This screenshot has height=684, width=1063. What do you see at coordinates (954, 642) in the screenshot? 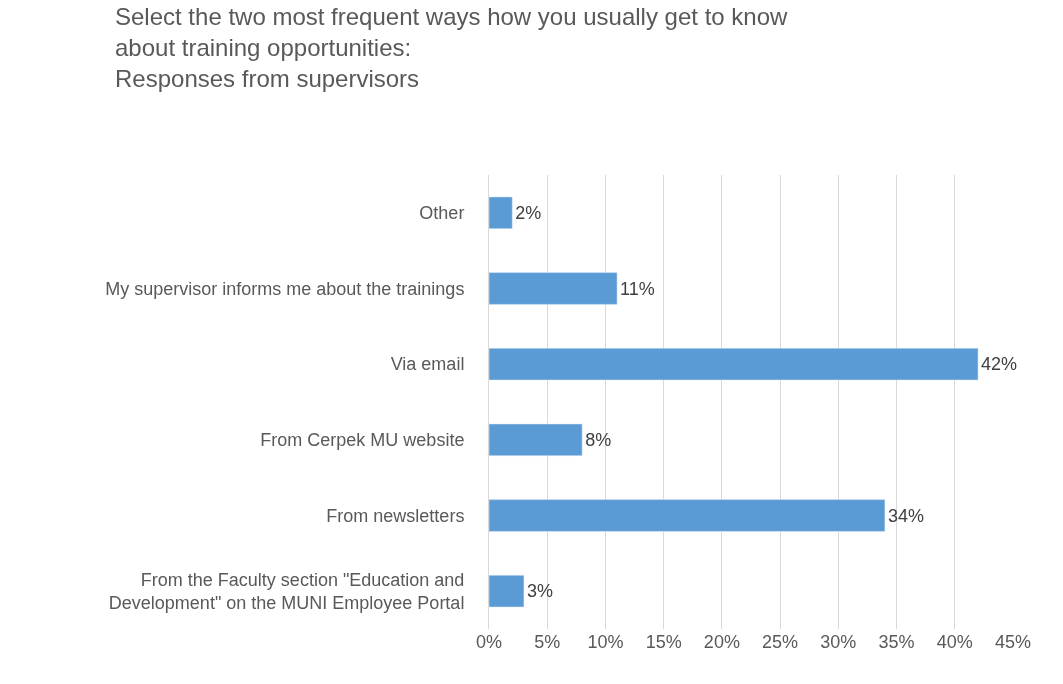
I see `x-tick-label: 40%` at bounding box center [954, 642].